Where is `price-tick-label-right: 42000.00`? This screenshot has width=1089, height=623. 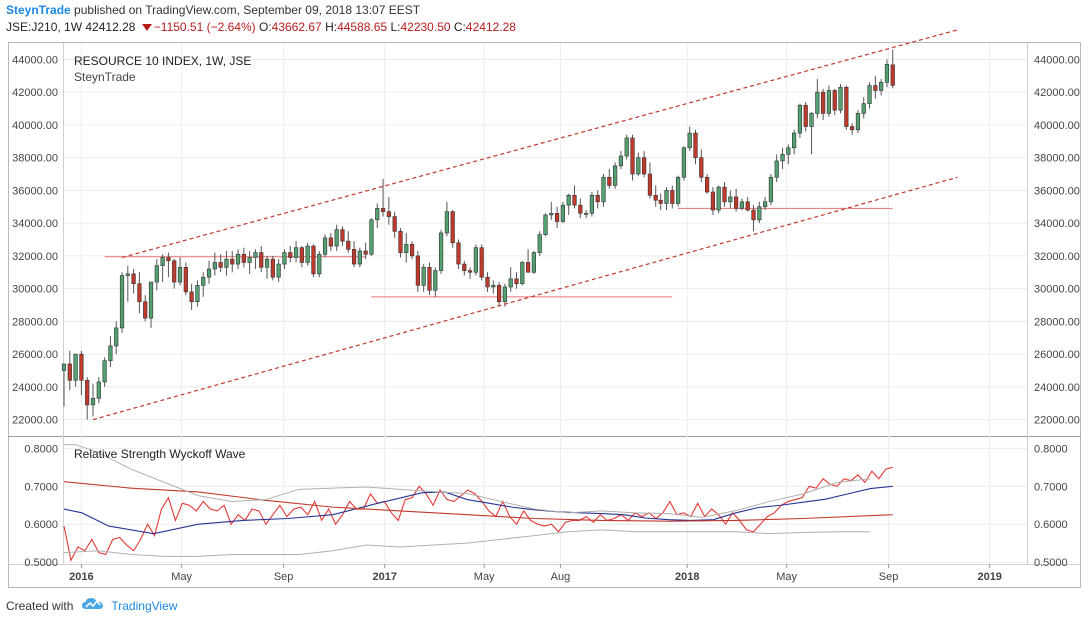 price-tick-label-right: 42000.00 is located at coordinates (1057, 93).